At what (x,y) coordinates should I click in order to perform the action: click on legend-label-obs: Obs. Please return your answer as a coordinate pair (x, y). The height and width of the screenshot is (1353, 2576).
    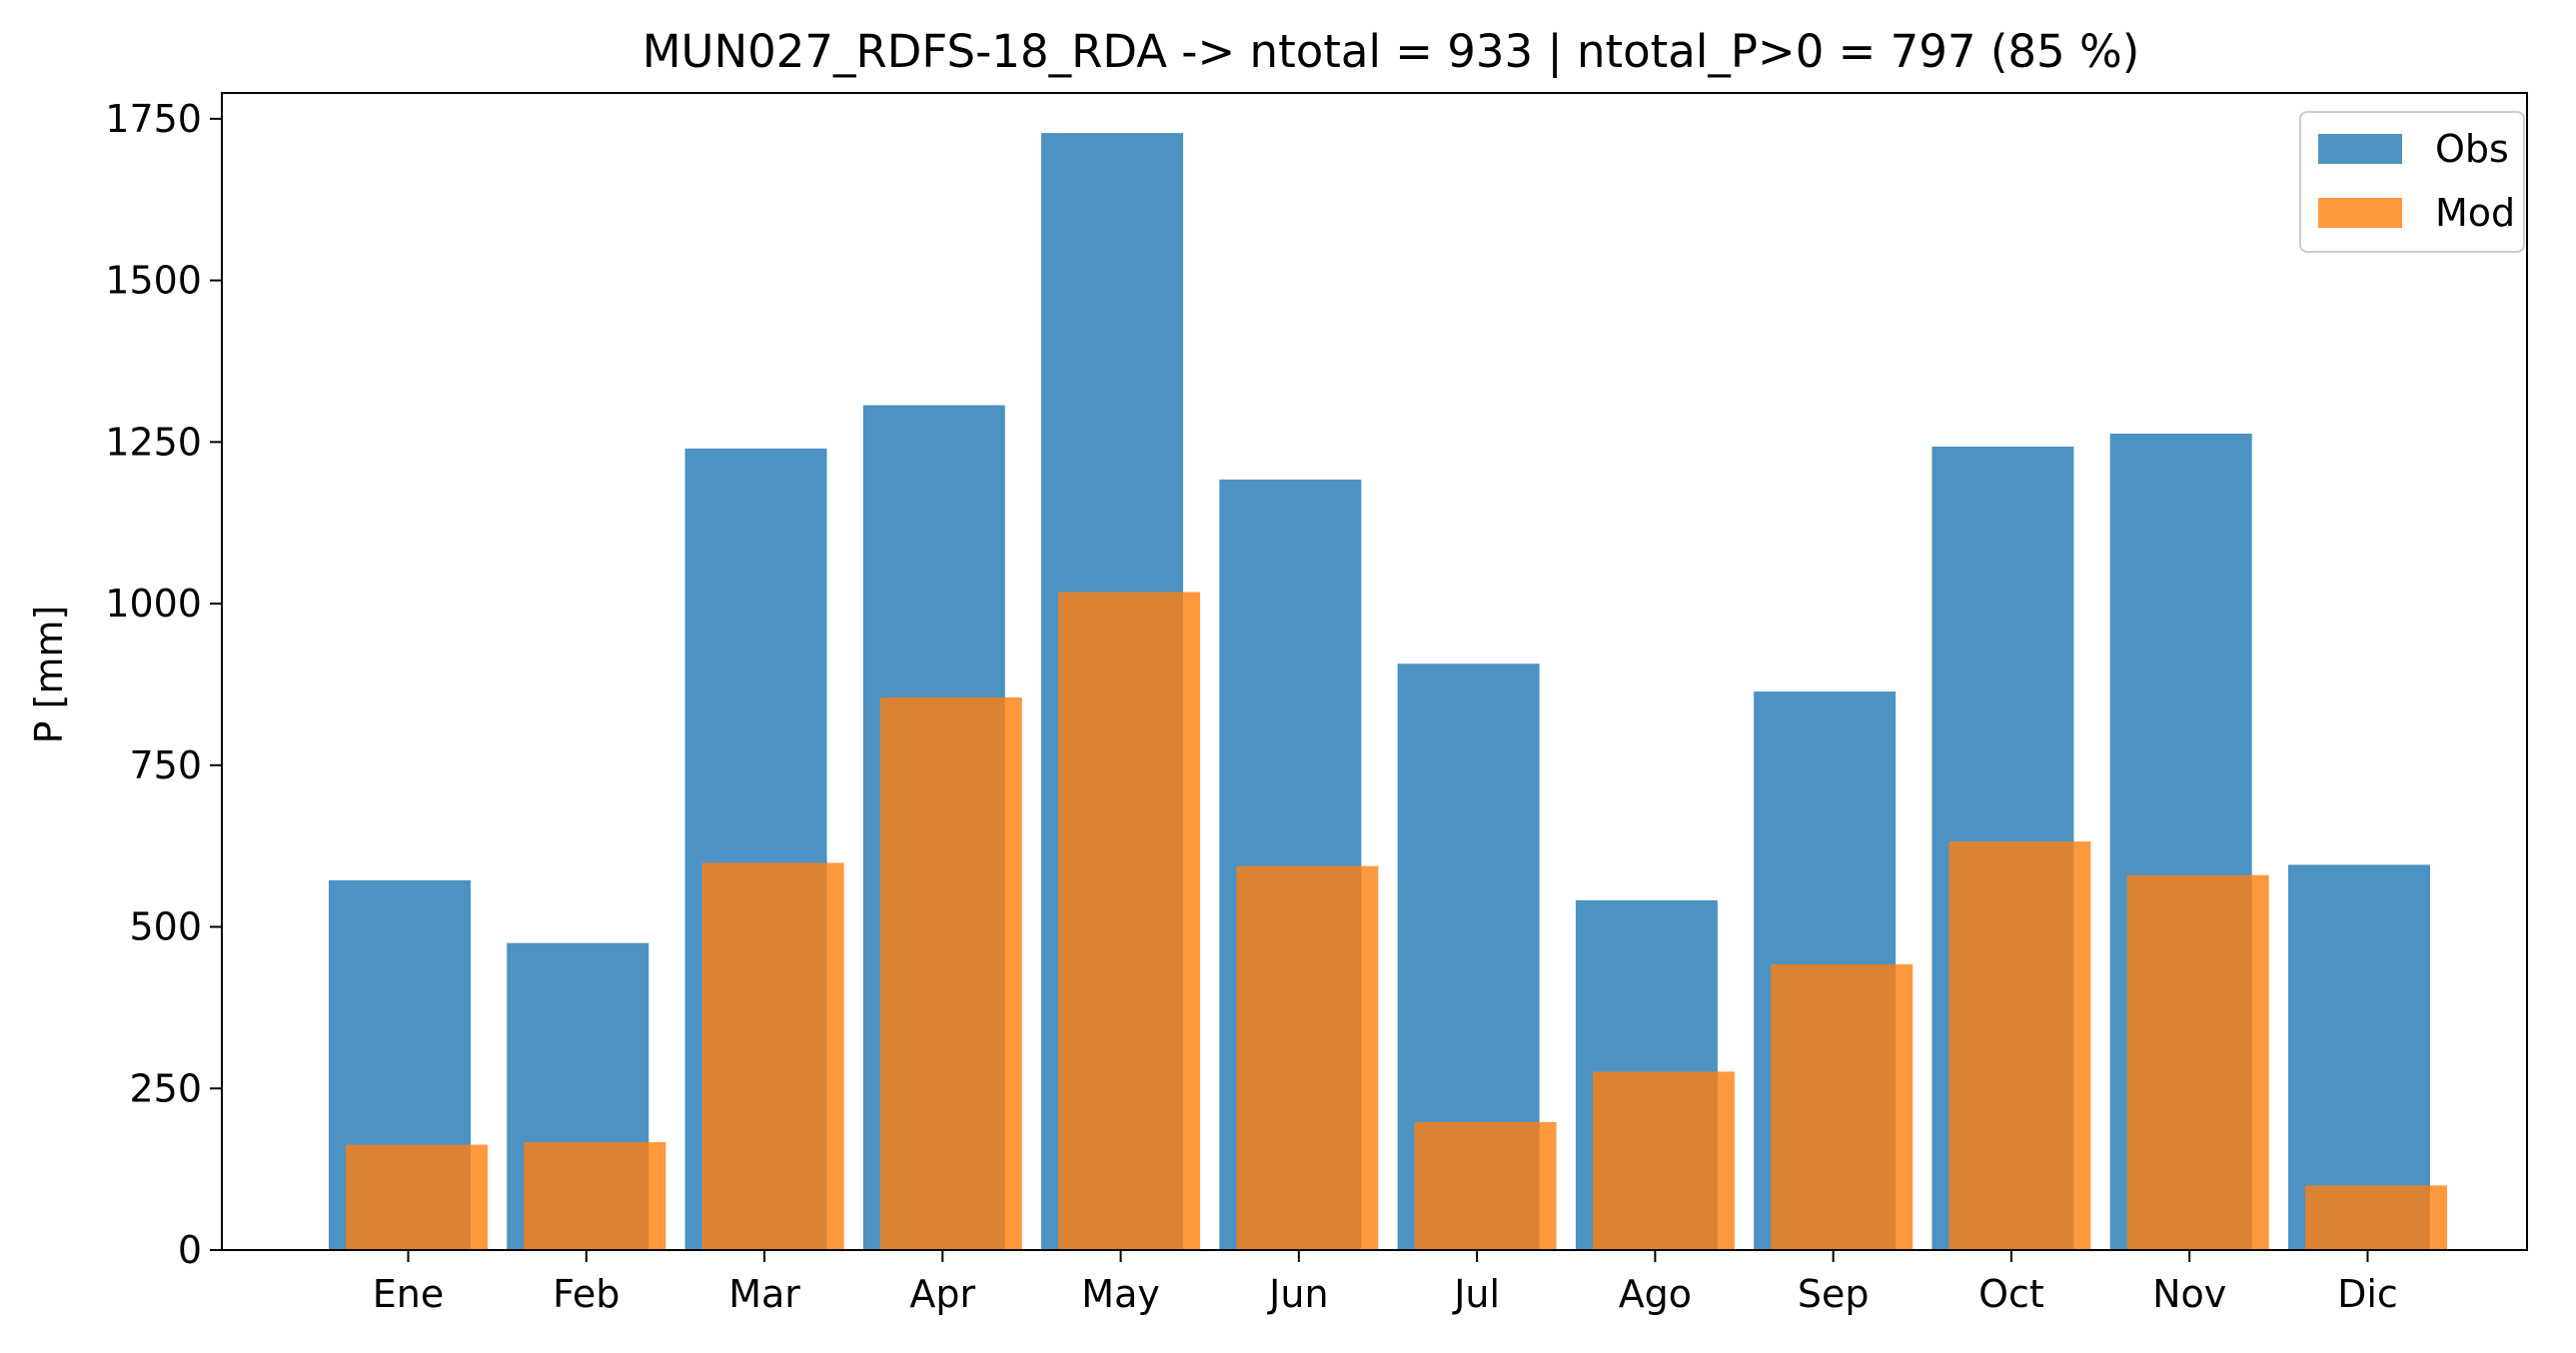
    Looking at the image, I should click on (2472, 149).